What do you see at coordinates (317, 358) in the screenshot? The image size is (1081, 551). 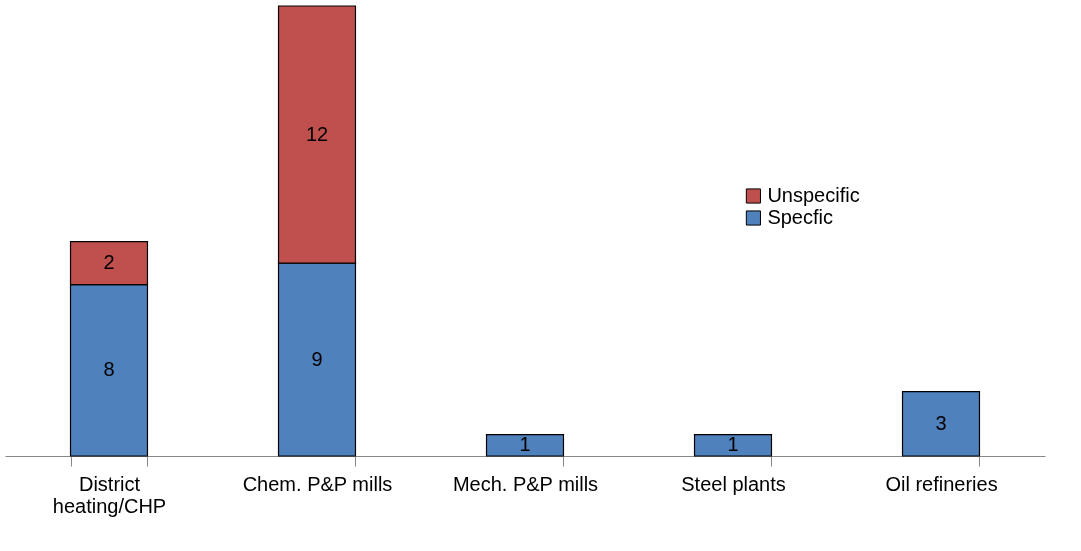 I see `data-label: 9` at bounding box center [317, 358].